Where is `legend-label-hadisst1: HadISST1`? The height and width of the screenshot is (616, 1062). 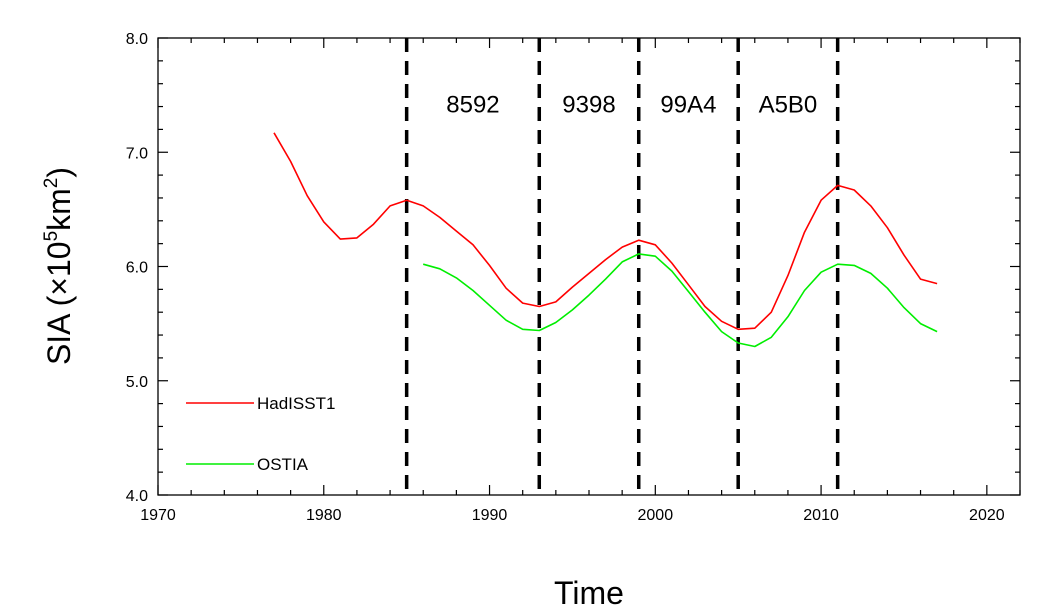
legend-label-hadisst1: HadISST1 is located at coordinates (296, 403).